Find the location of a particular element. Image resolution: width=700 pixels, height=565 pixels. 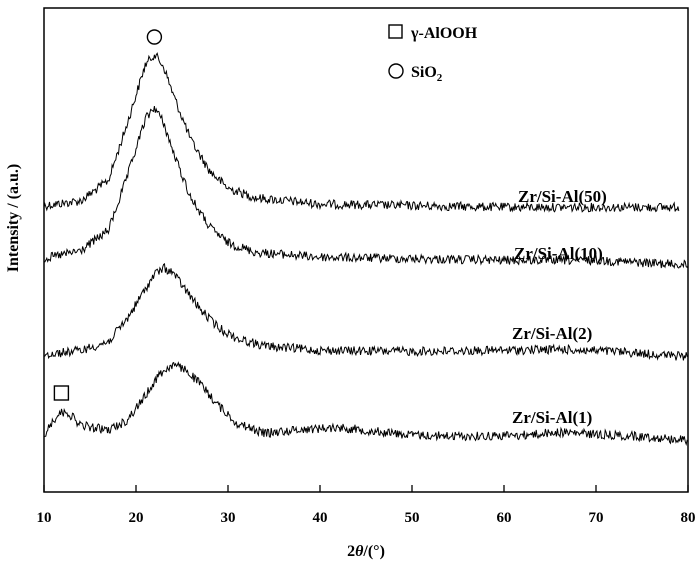

legend-label-sio2: SiO2 is located at coordinates (427, 74).